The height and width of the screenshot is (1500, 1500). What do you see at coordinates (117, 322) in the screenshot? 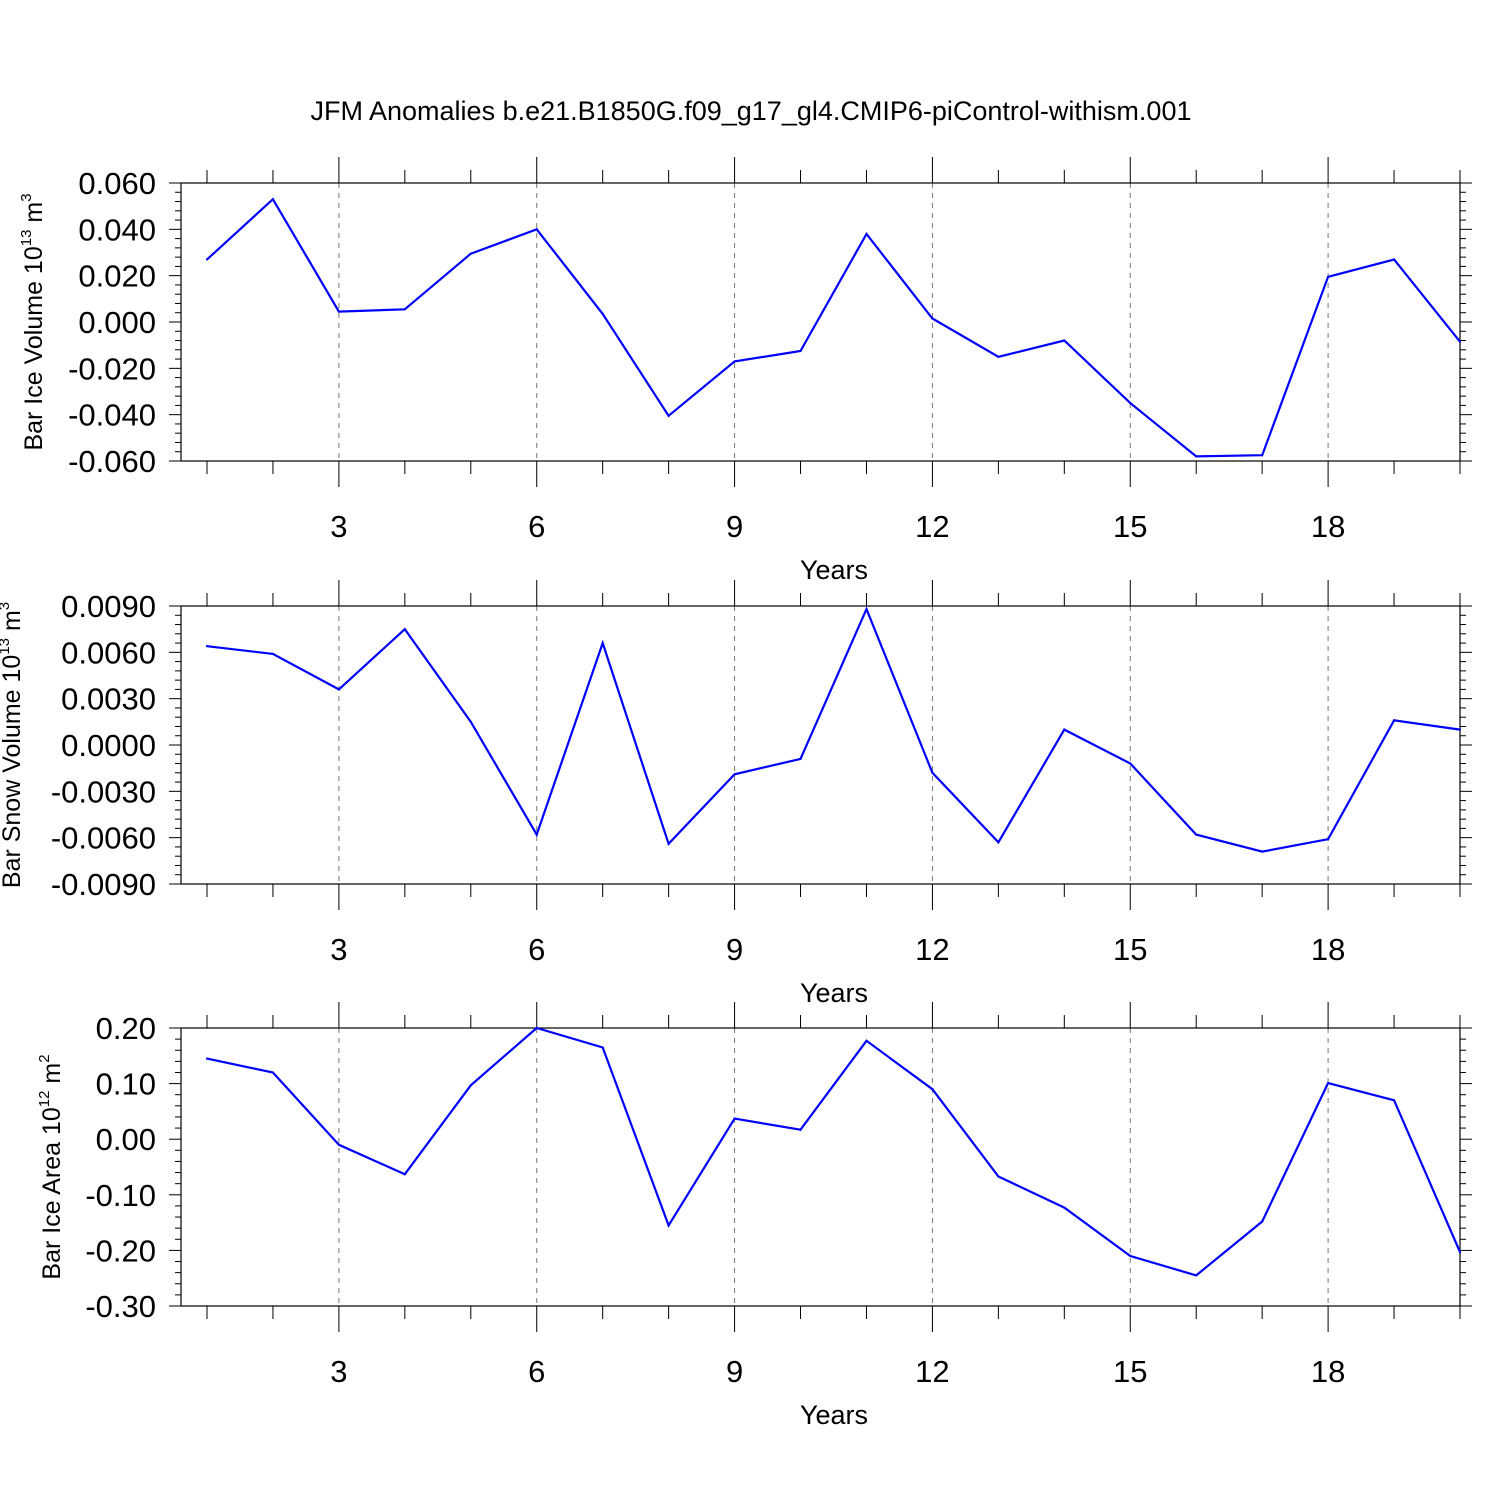
I see `y-tick-label: 0.000` at bounding box center [117, 322].